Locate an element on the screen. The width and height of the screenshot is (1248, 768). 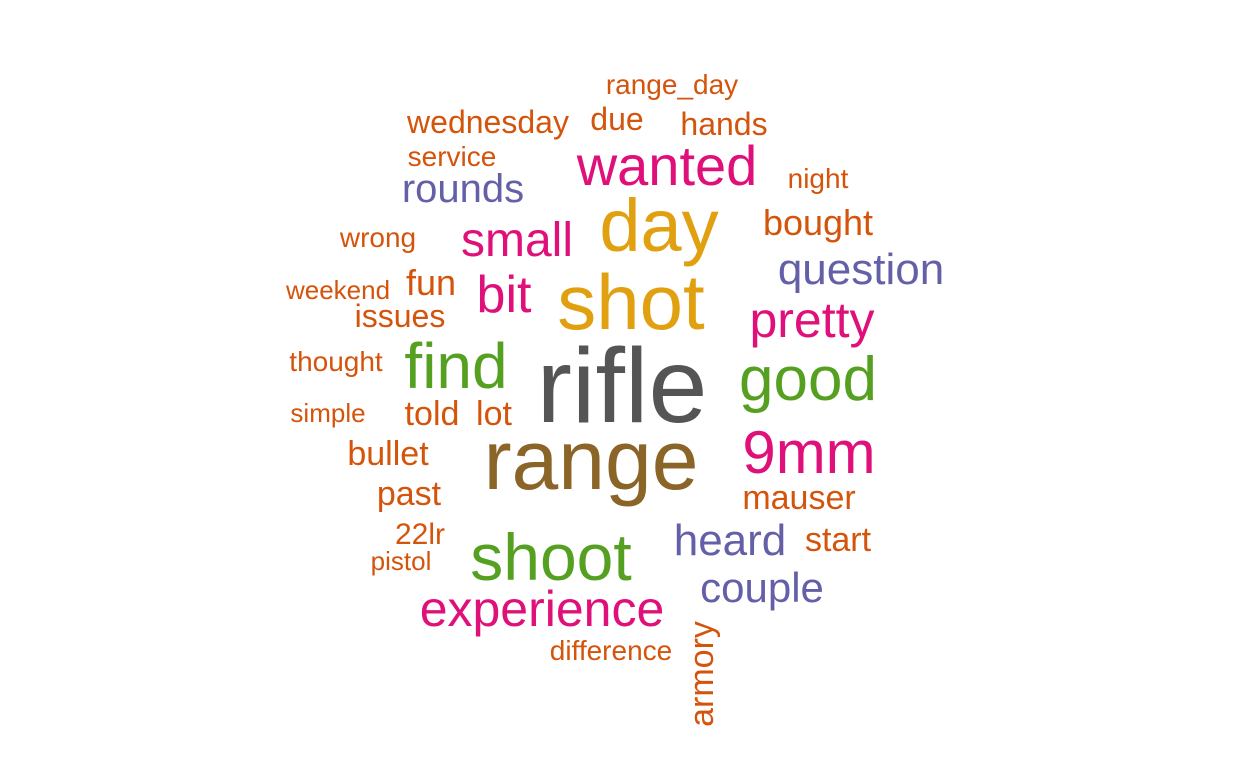
word-bullet: bullet is located at coordinates (388, 454).